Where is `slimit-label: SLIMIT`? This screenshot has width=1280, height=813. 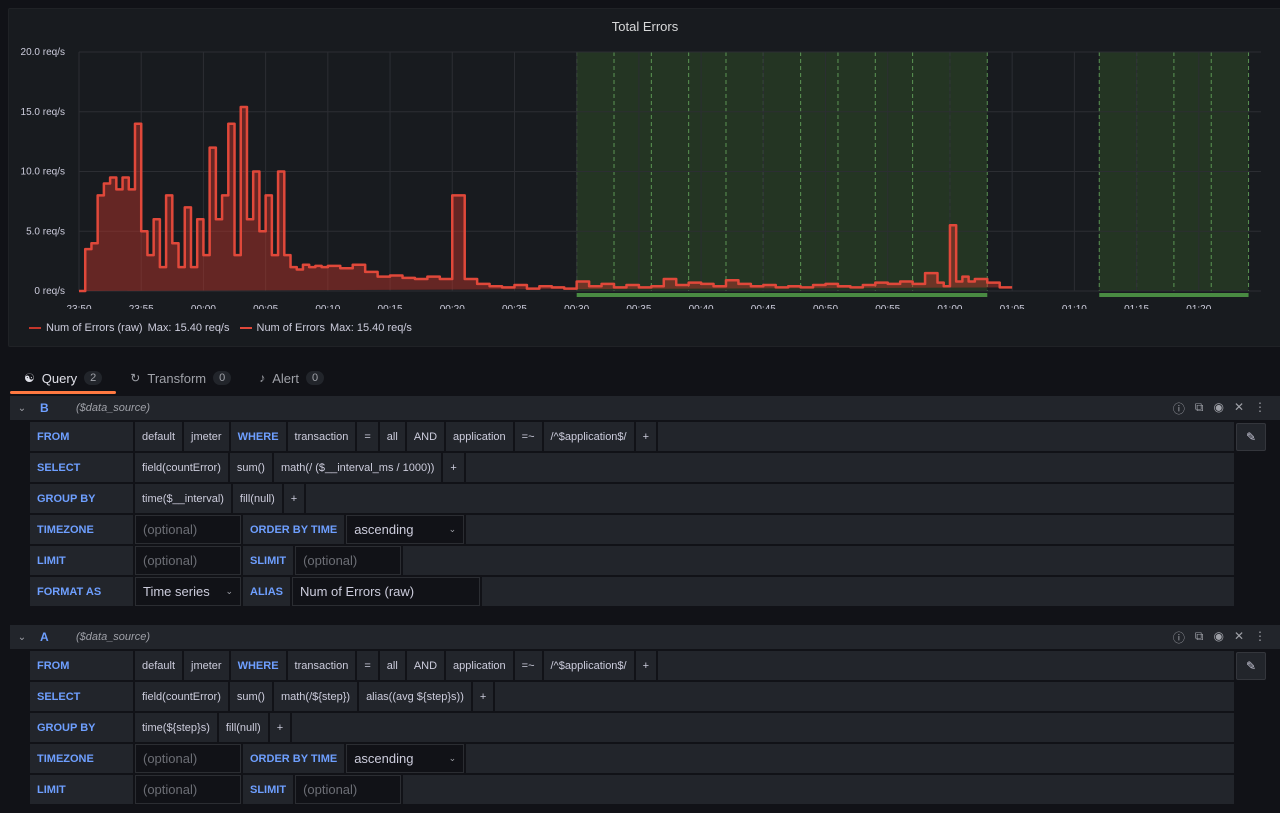 slimit-label: SLIMIT is located at coordinates (268, 789).